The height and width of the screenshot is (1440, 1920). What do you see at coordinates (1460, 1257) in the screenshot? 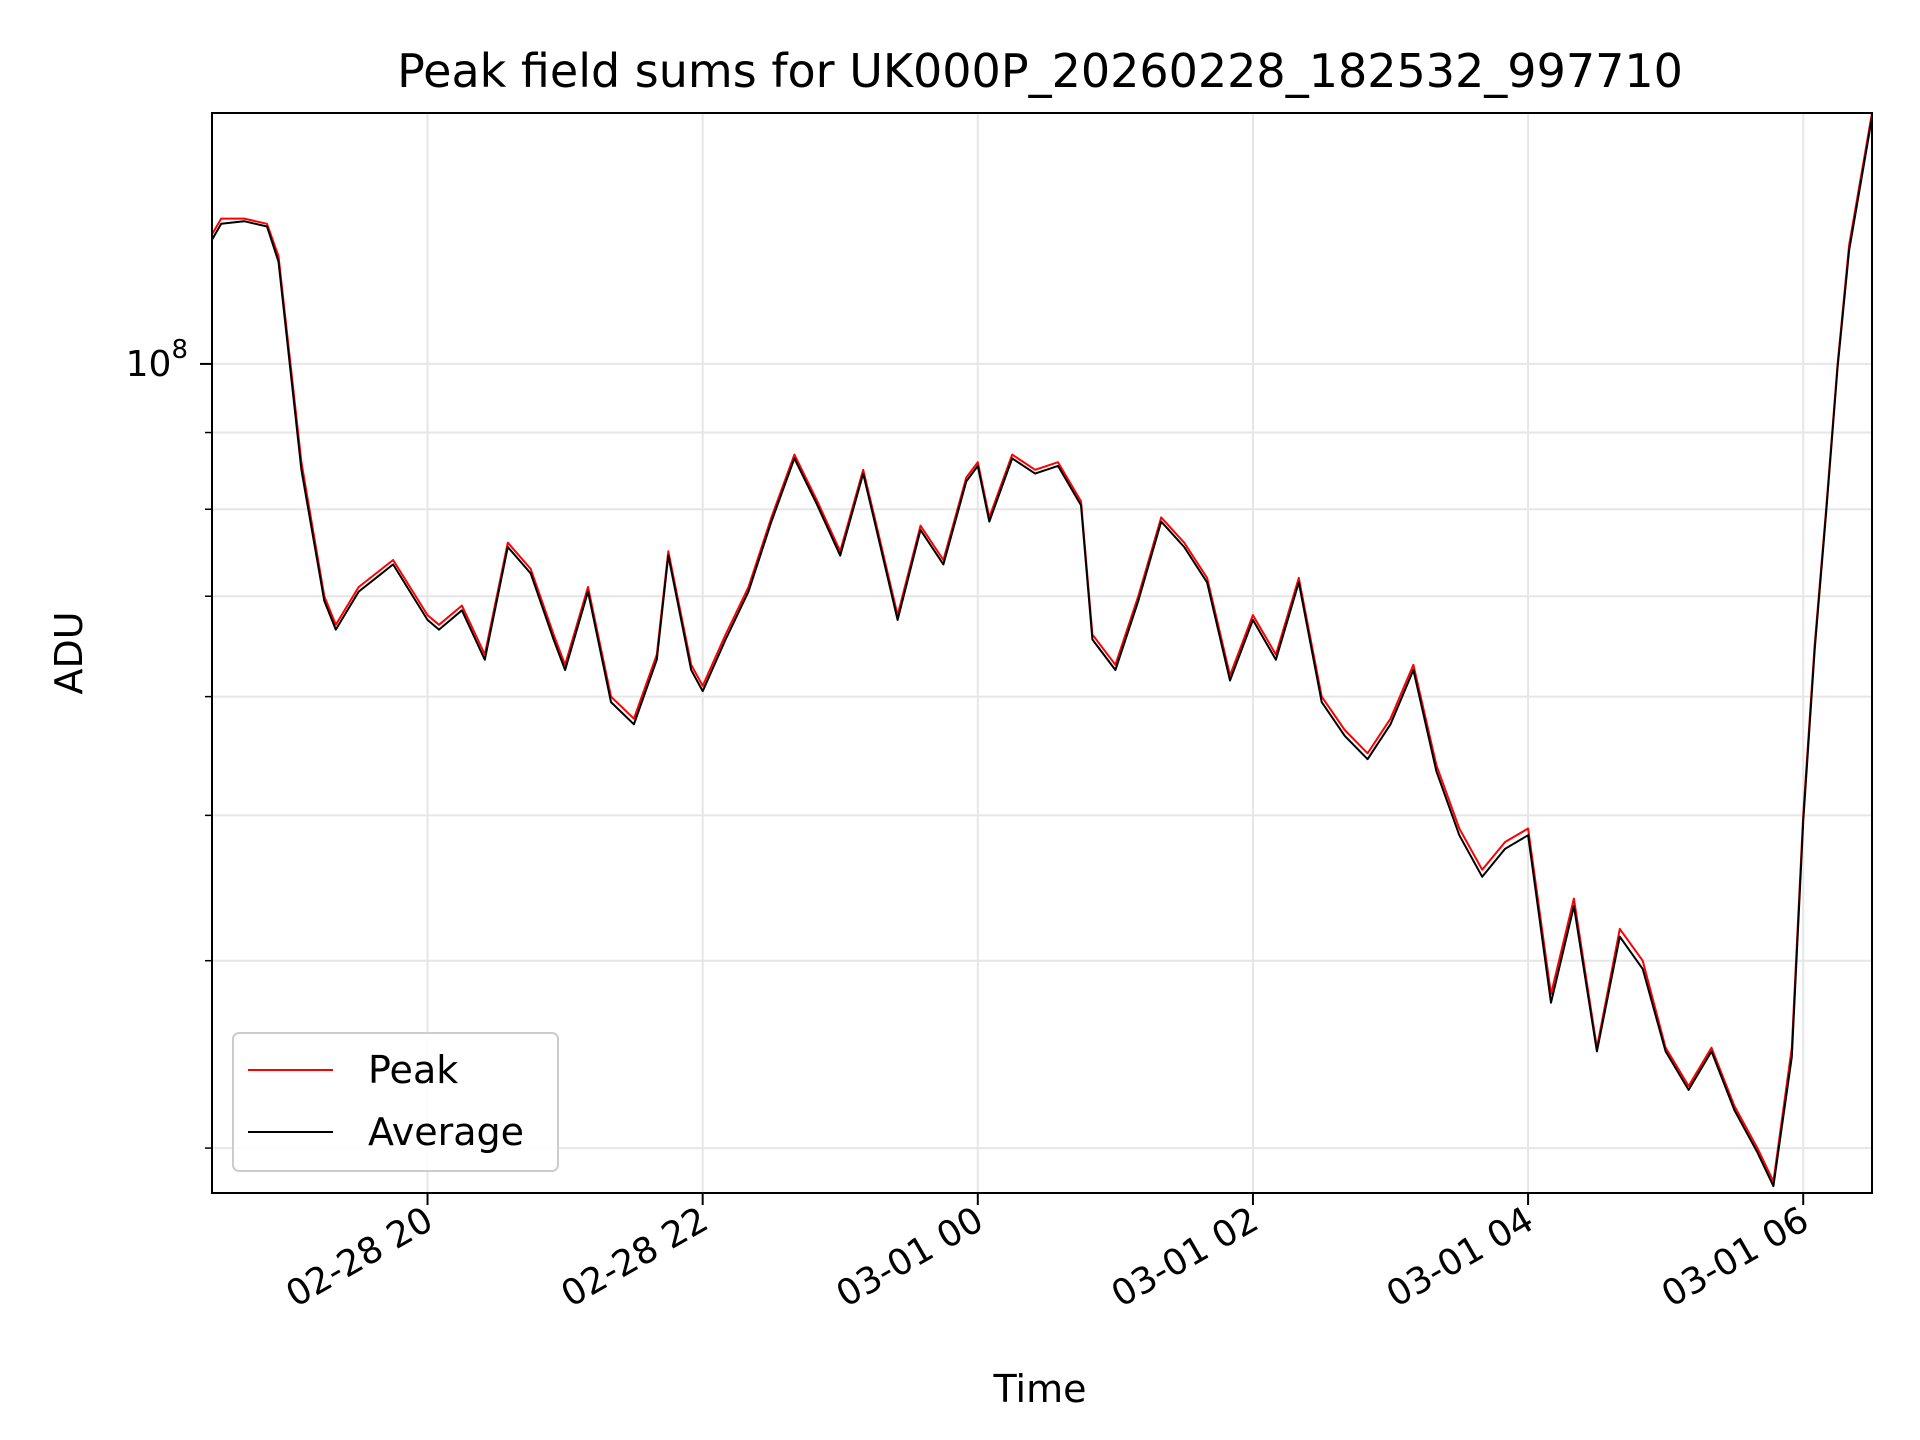
I see `x-tick-label: 03-01 04` at bounding box center [1460, 1257].